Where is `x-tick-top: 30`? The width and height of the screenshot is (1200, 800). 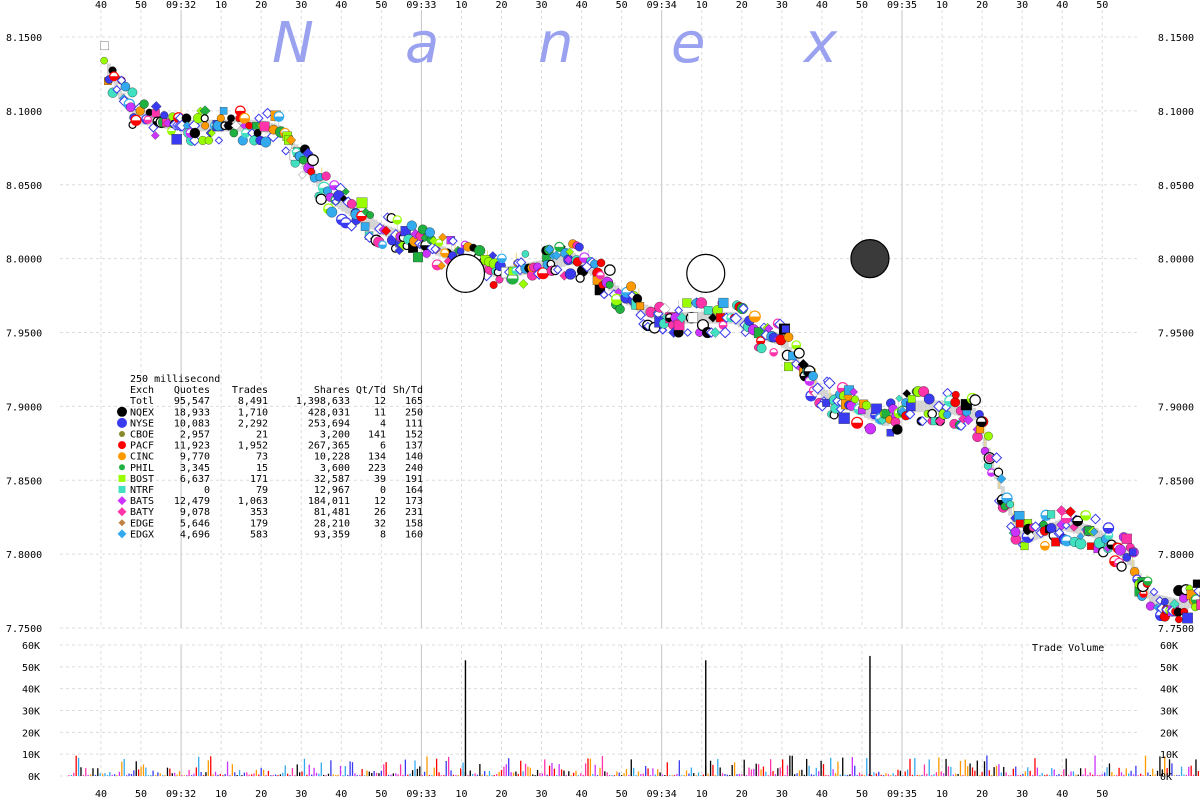 x-tick-top: 30 is located at coordinates (1022, 5).